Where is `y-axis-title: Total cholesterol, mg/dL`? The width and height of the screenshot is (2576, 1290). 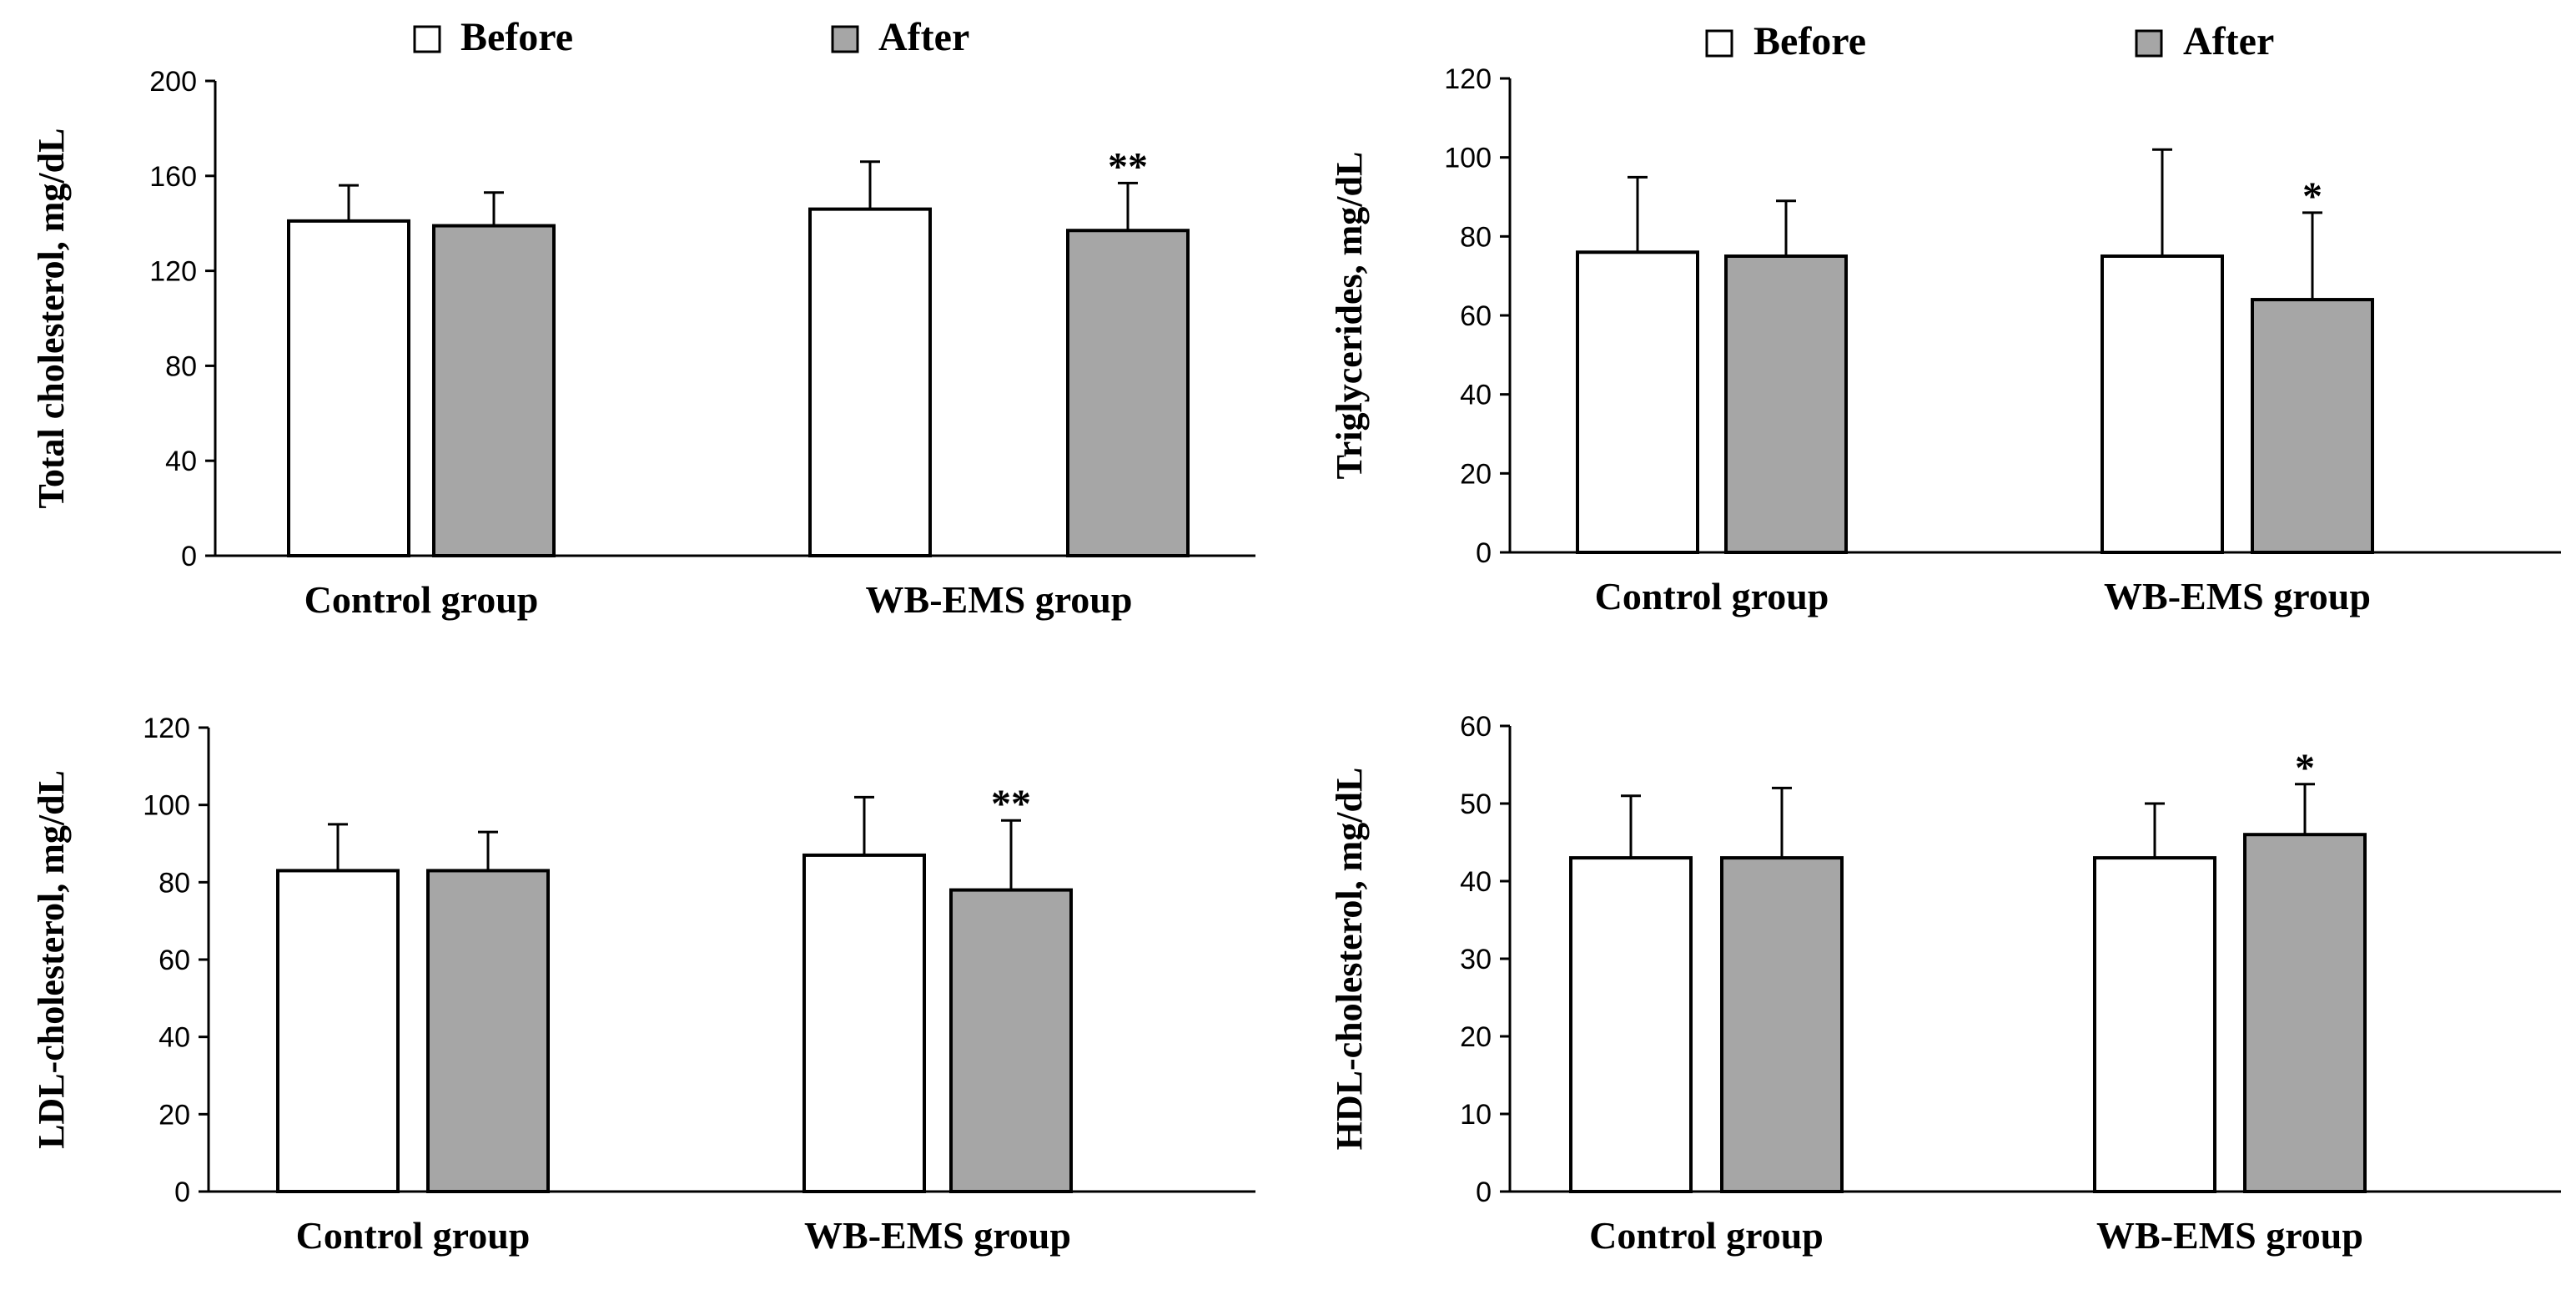 y-axis-title: Total cholesterol, mg/dL is located at coordinates (51, 318).